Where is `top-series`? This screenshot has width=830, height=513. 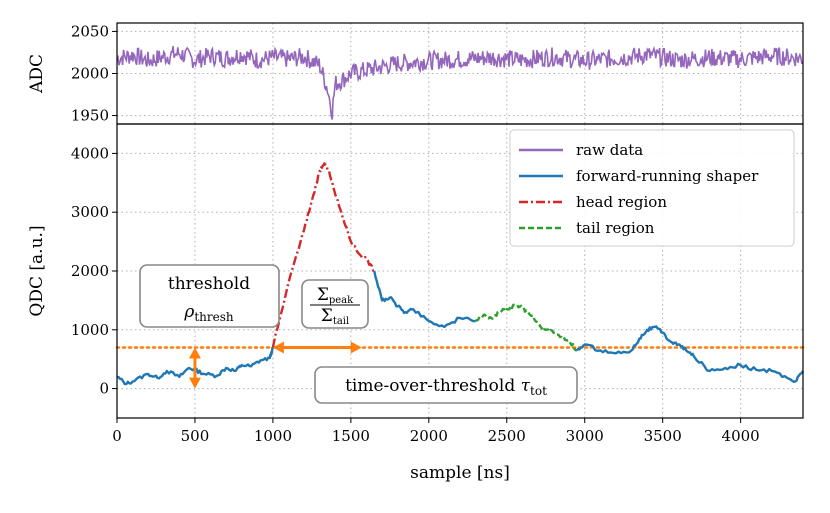 top-series is located at coordinates (459, 82).